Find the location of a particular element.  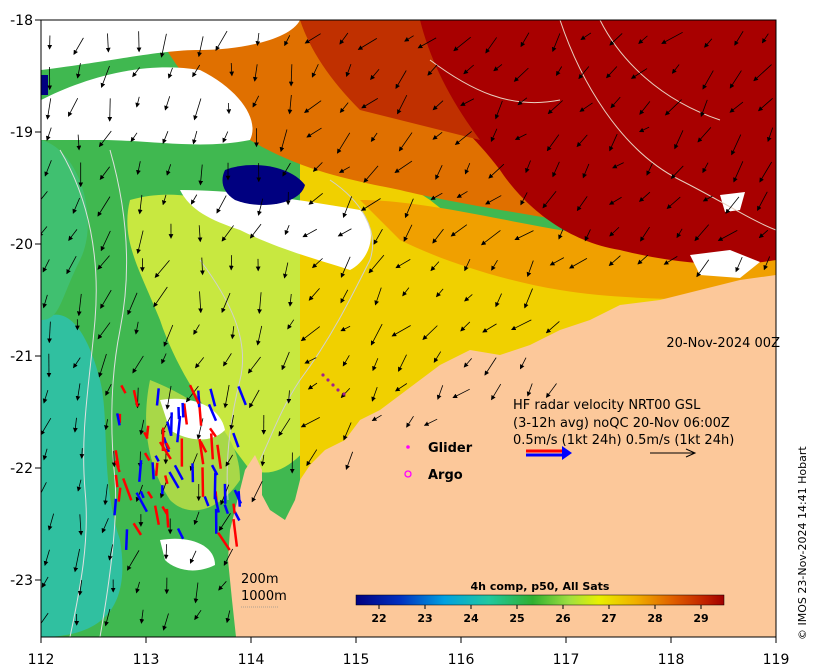

y-axis: -18 -19 -20 -21 -22 -23 is located at coordinates (25, 301).